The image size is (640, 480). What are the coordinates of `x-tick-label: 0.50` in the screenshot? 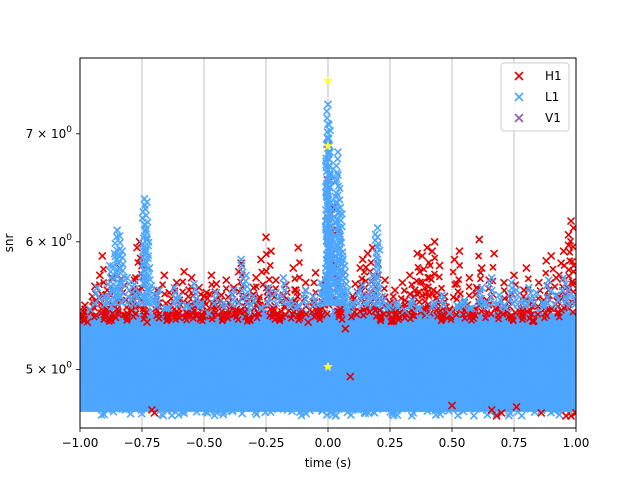 It's located at (452, 443).